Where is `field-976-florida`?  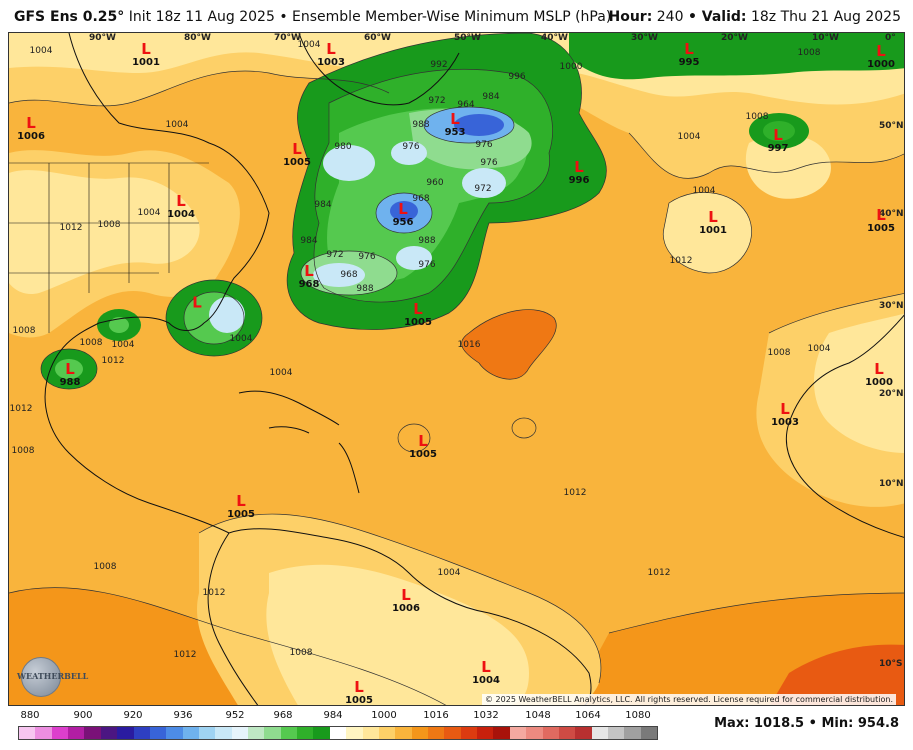
field-976-florida is located at coordinates (227, 315).